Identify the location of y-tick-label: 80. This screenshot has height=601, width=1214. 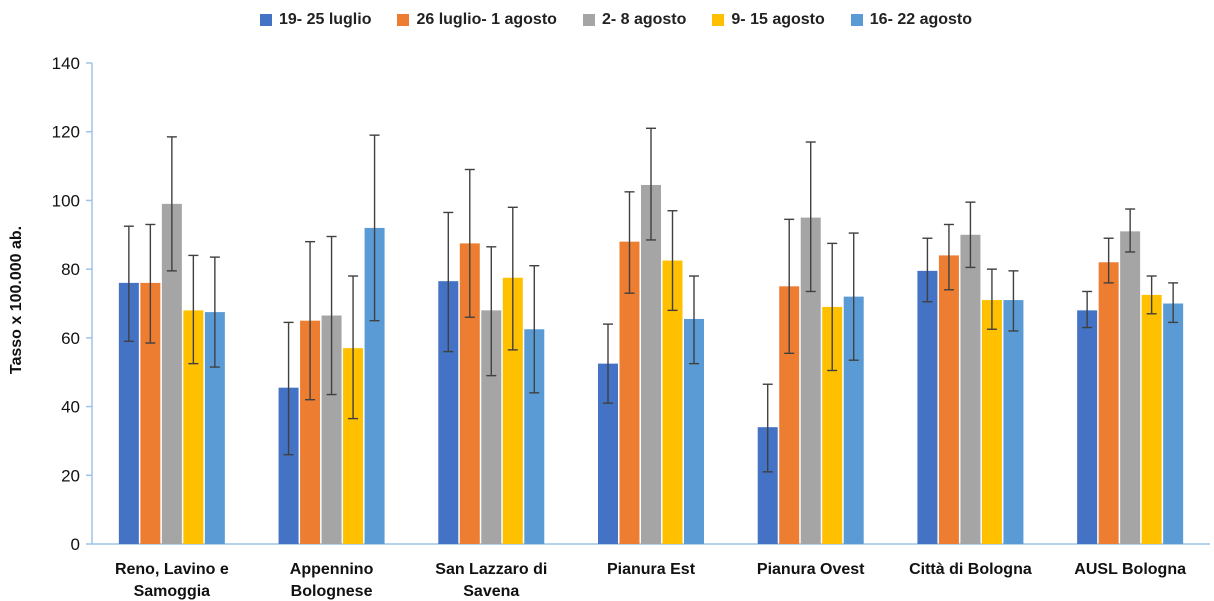
(70, 269).